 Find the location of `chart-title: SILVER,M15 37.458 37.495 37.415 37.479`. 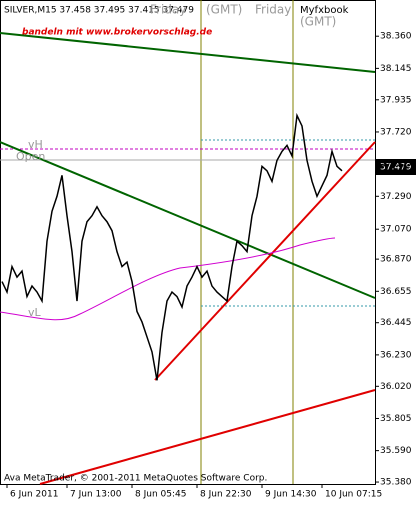

chart-title: SILVER,M15 37.458 37.495 37.415 37.479 is located at coordinates (99, 11).